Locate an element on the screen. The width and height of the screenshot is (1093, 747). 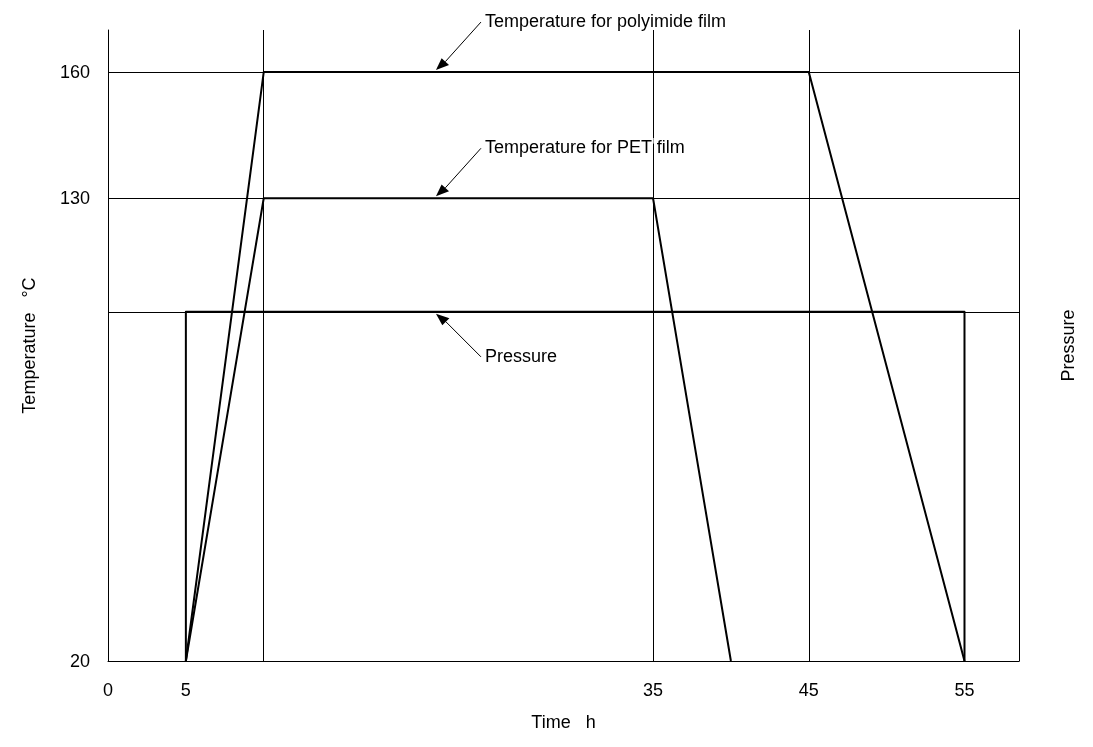
text: Temperature for polyimide film is located at coordinates (605, 20).